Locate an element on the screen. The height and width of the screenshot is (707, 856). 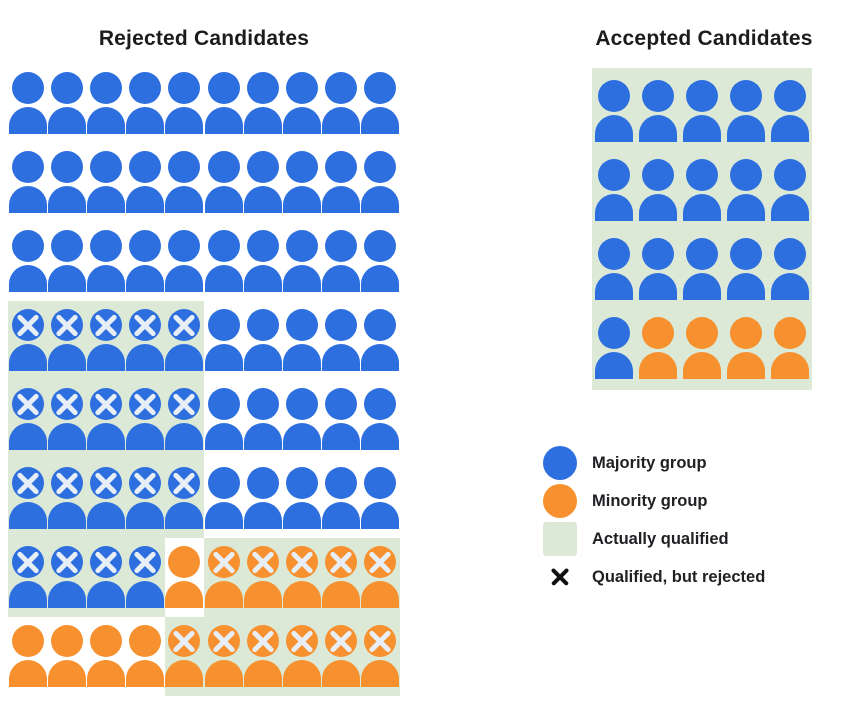
legend-label: Qualified, but rejected is located at coordinates (679, 576).